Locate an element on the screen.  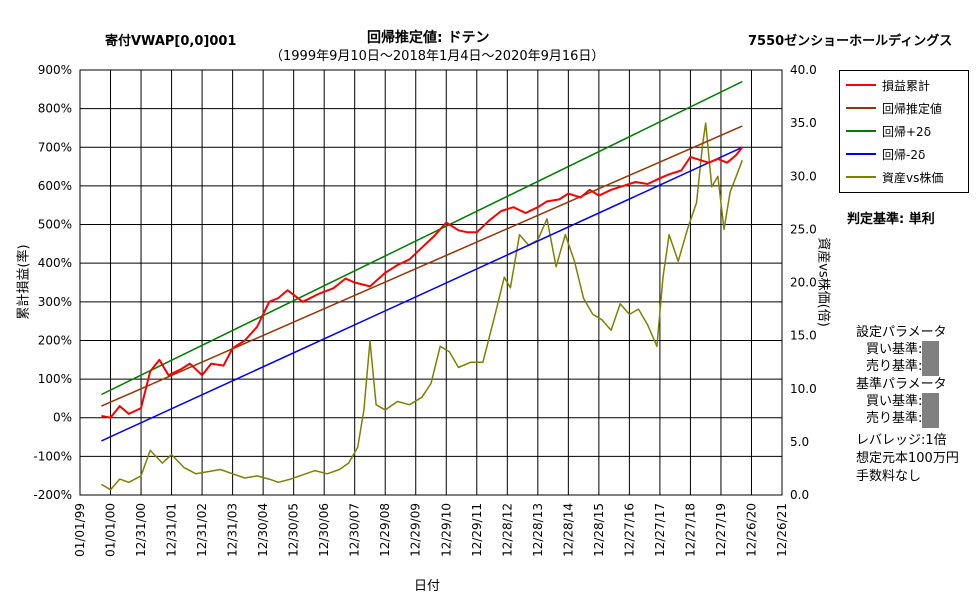
settings-sell-row: 売り基準: is located at coordinates (903, 365).